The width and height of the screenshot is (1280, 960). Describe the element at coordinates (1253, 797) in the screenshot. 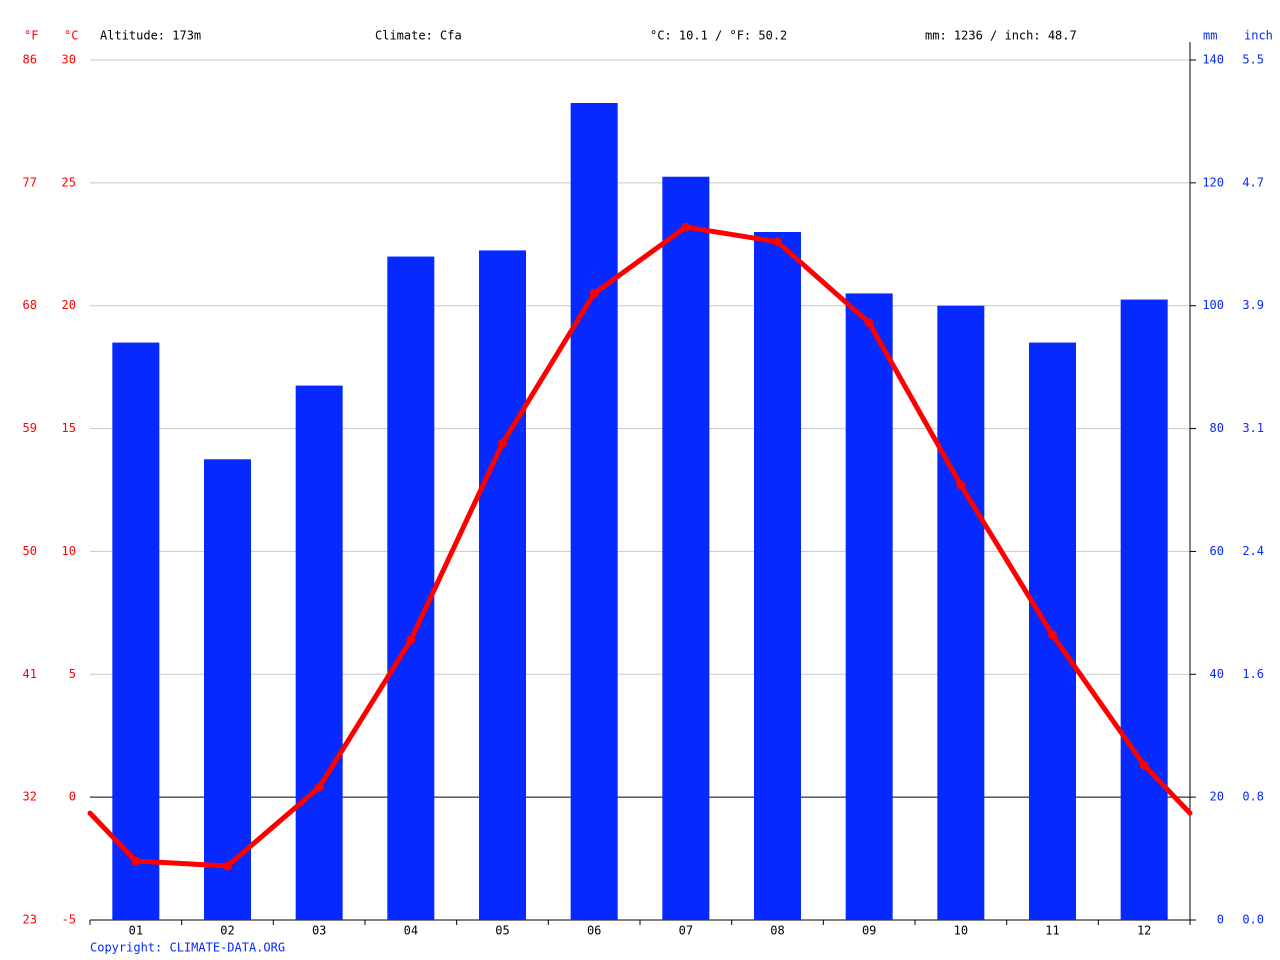

I see `inch-tick-label: 0.8` at that location.